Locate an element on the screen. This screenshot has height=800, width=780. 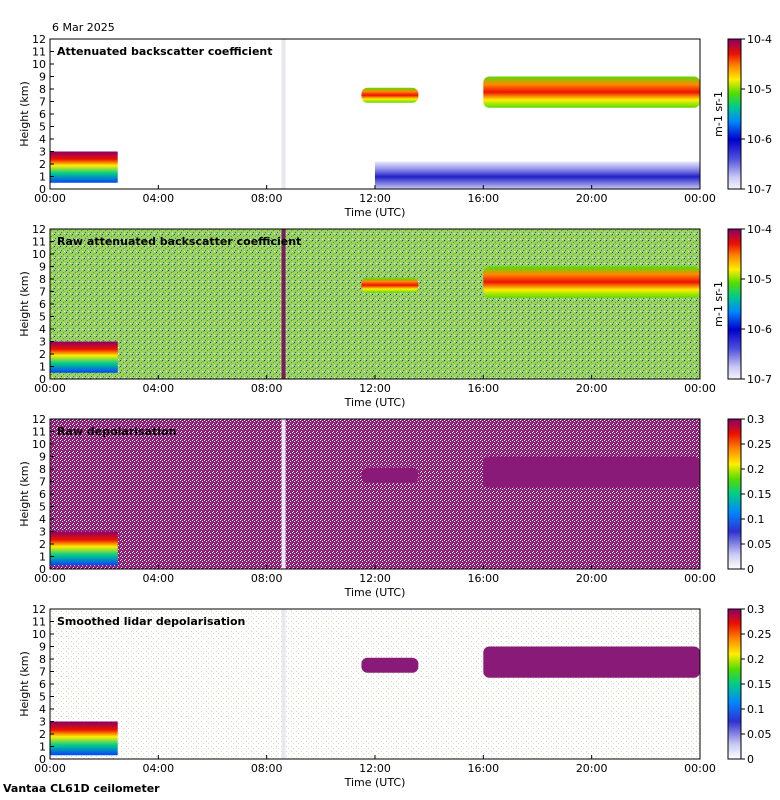
colorbar-tick-label: 10-7 is located at coordinates (759, 189).